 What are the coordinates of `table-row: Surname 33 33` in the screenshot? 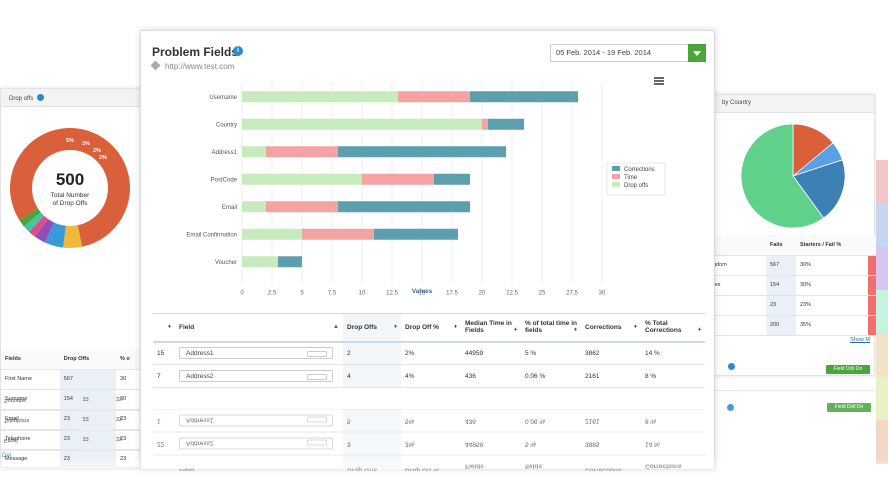 It's located at (72, 400).